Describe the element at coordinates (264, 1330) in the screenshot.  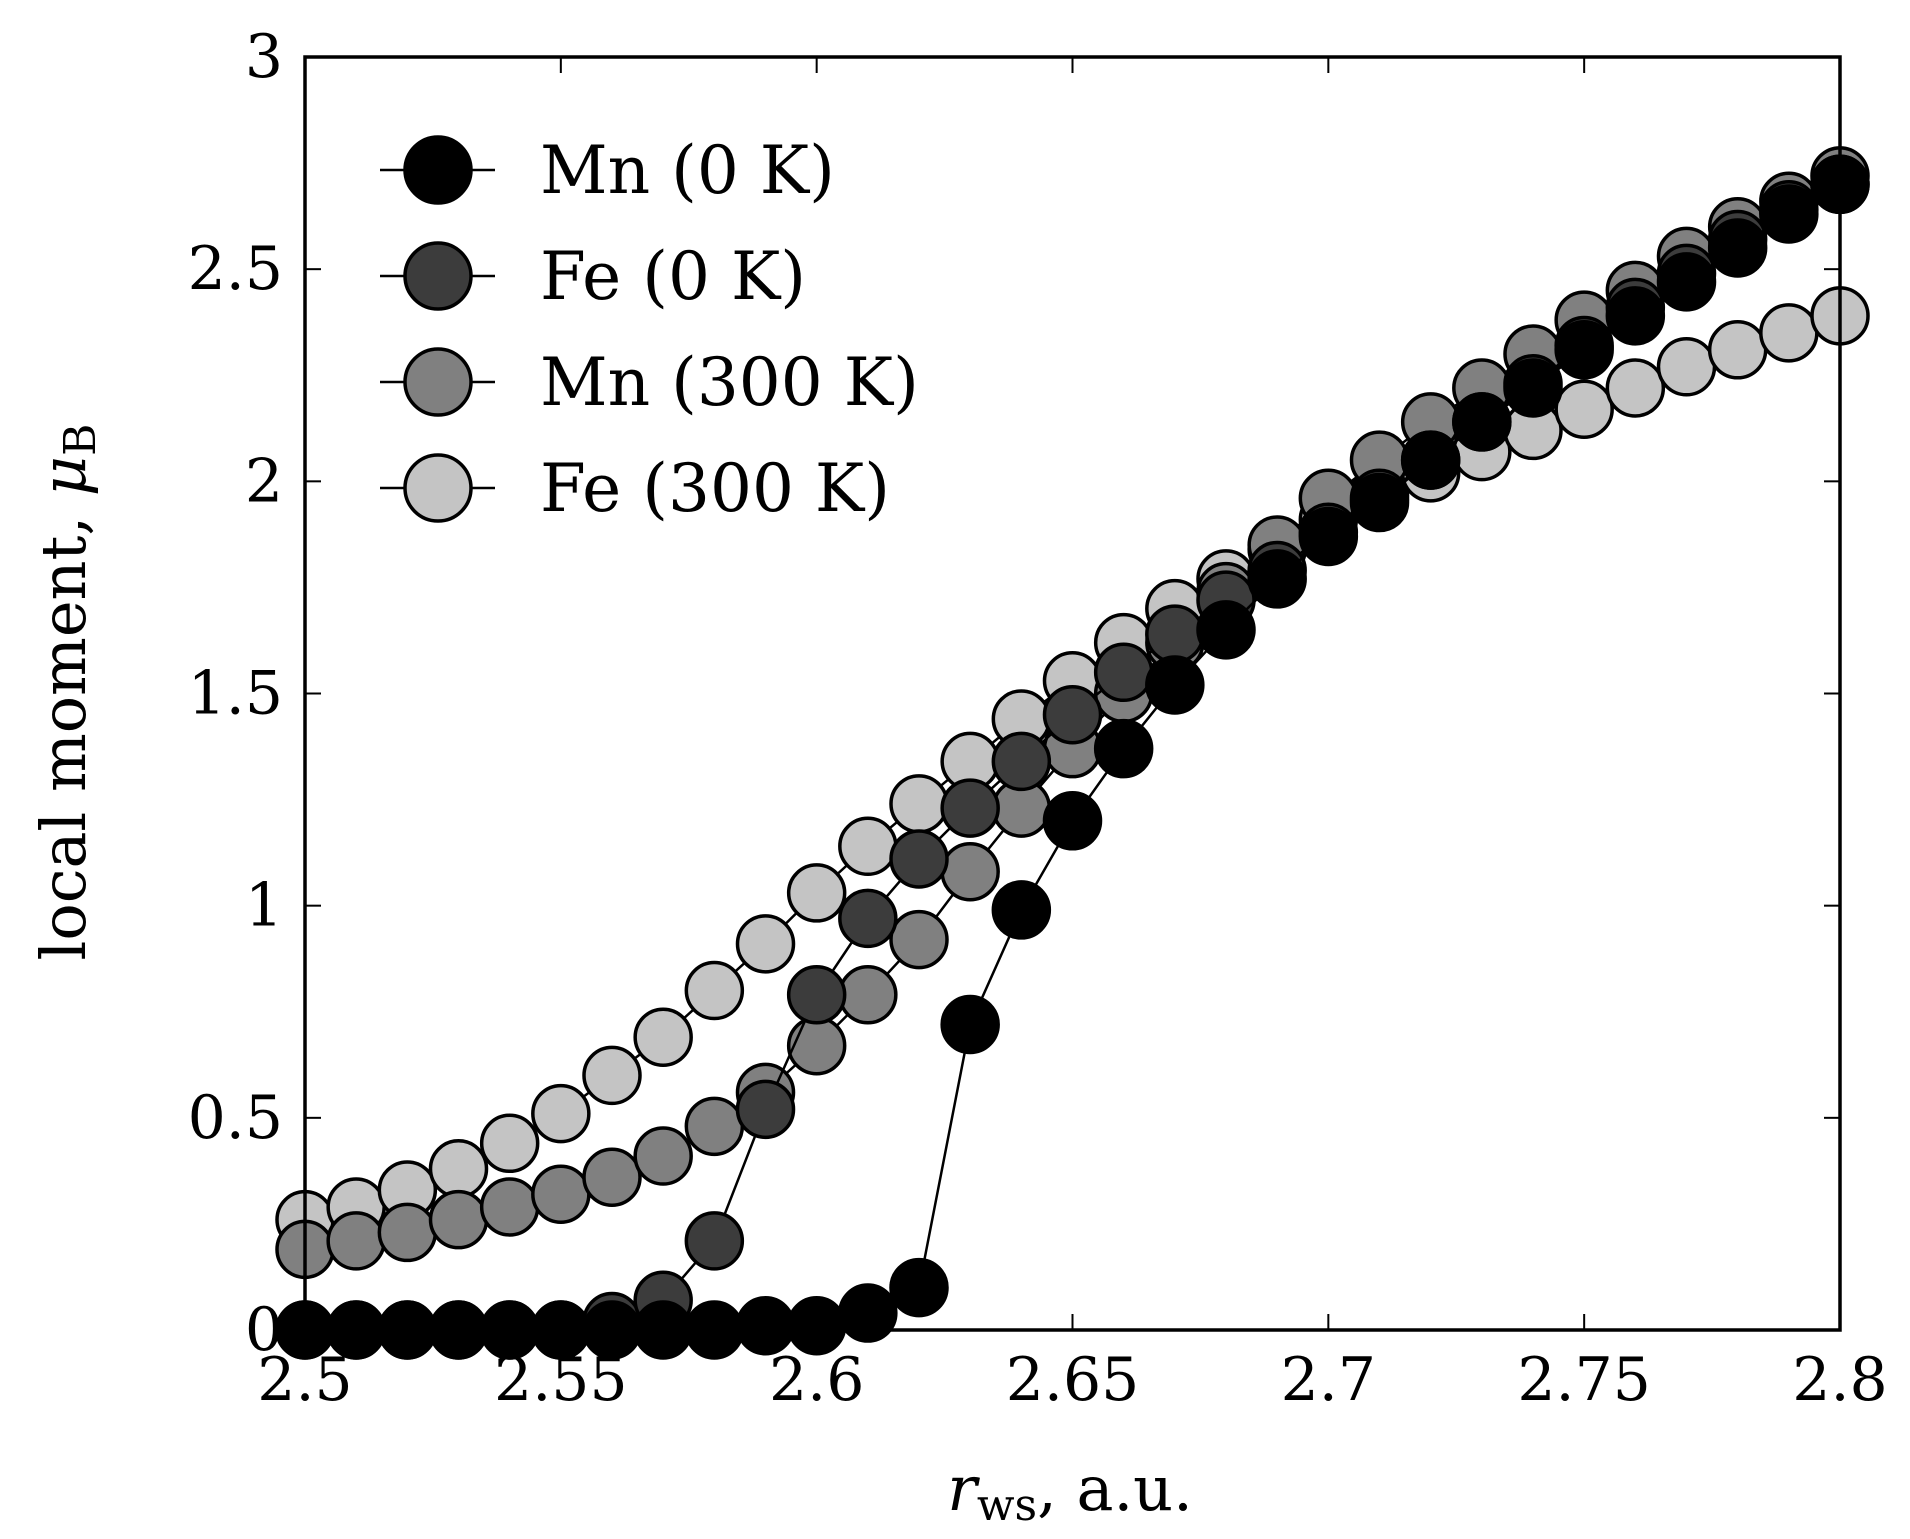
I see `y-tick-label: 0` at that location.